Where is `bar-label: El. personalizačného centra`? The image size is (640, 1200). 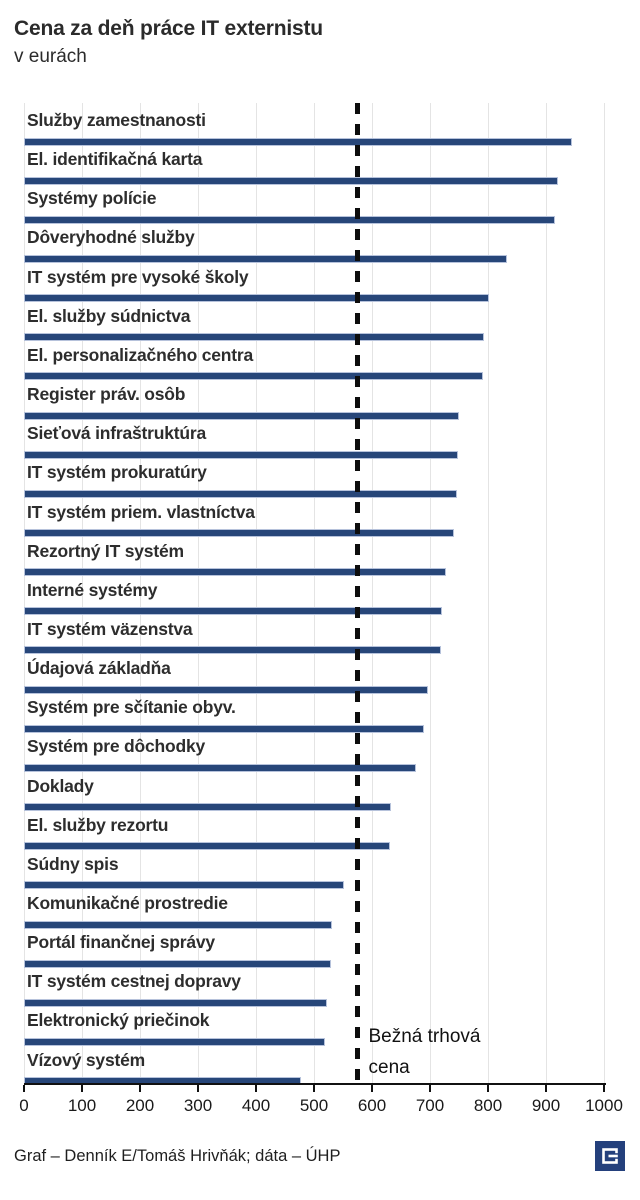 bar-label: El. personalizačného centra is located at coordinates (140, 354).